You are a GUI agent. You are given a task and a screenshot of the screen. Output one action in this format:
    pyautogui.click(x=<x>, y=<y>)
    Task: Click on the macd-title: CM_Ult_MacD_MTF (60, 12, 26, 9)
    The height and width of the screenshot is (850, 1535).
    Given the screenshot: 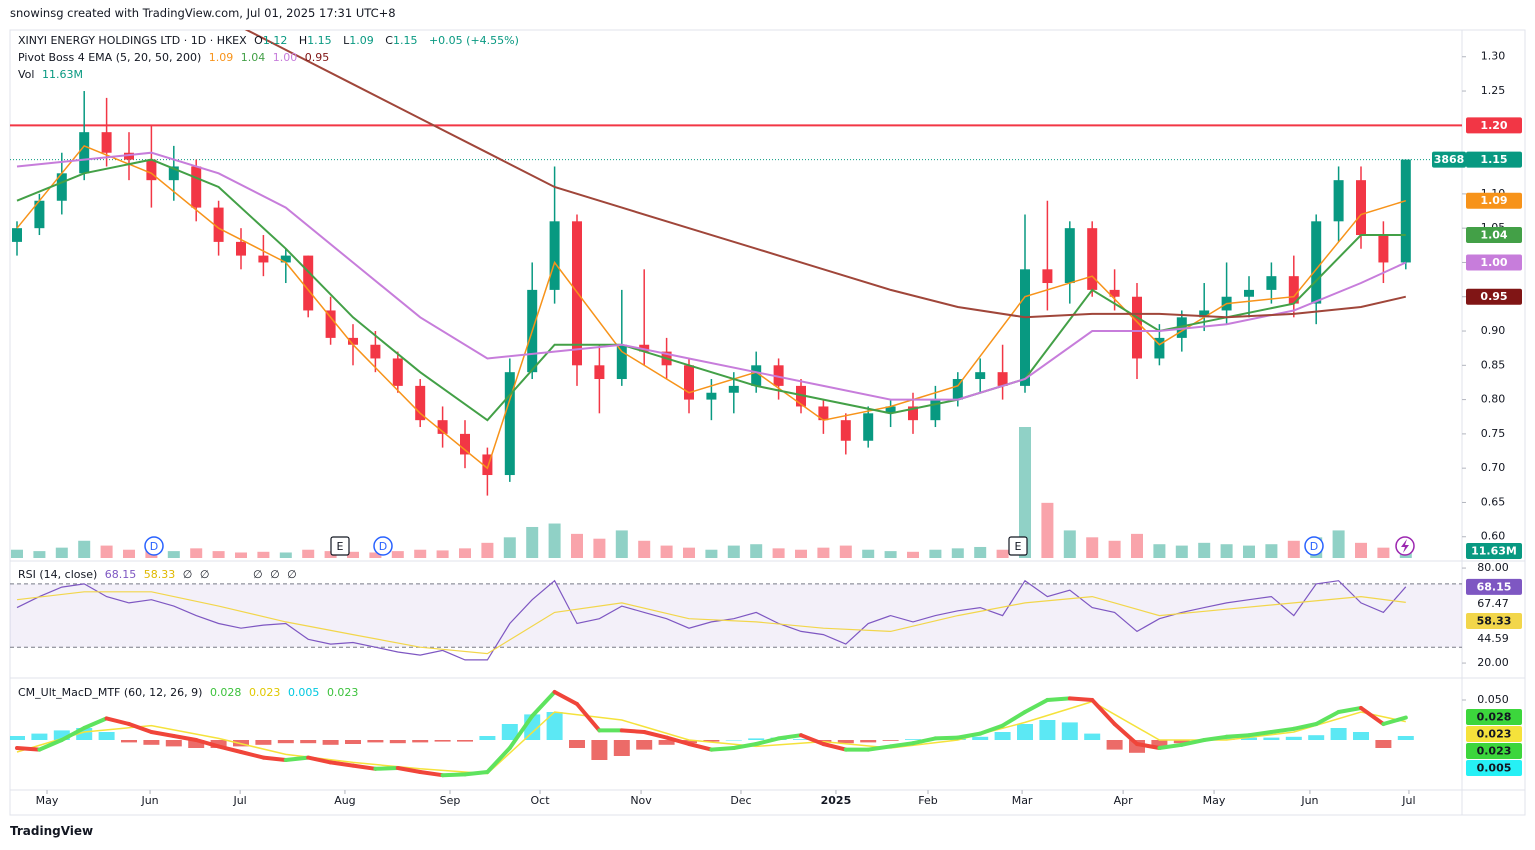 What is the action you would take?
    pyautogui.click(x=110, y=692)
    